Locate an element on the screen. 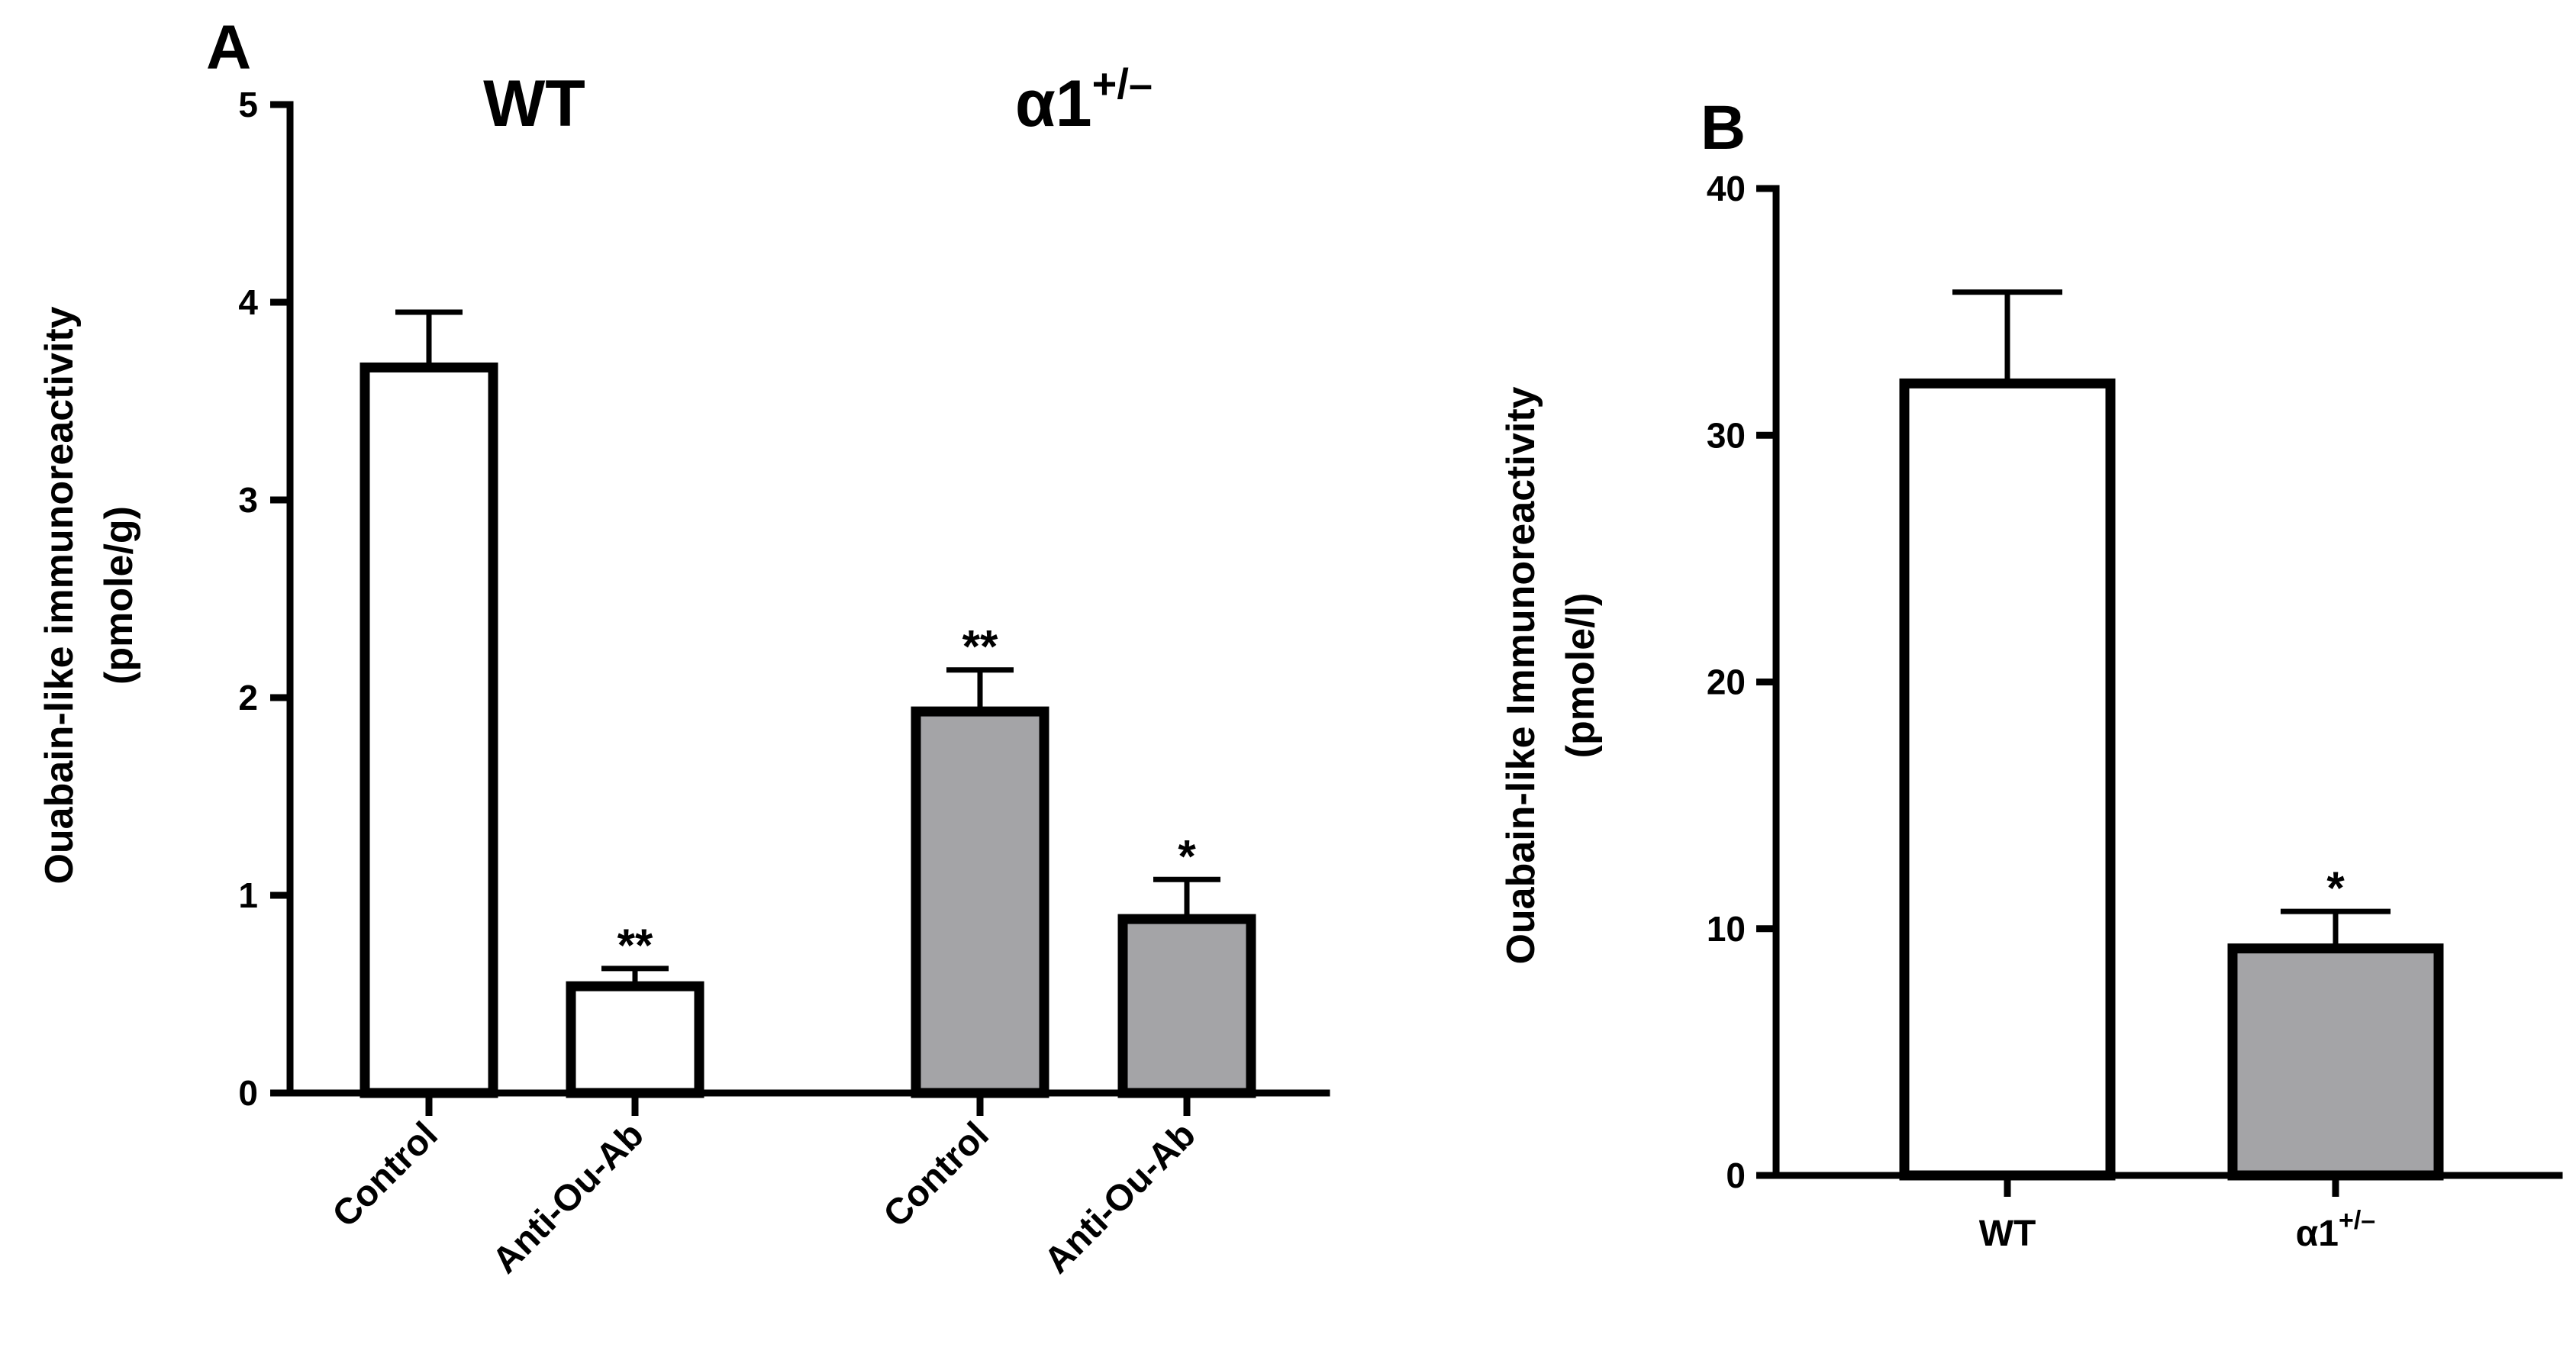 The image size is (2576, 1367). panel-a-y-axis-title: Ouabain-like immunoreactivity (pmole/g) is located at coordinates (89, 595).